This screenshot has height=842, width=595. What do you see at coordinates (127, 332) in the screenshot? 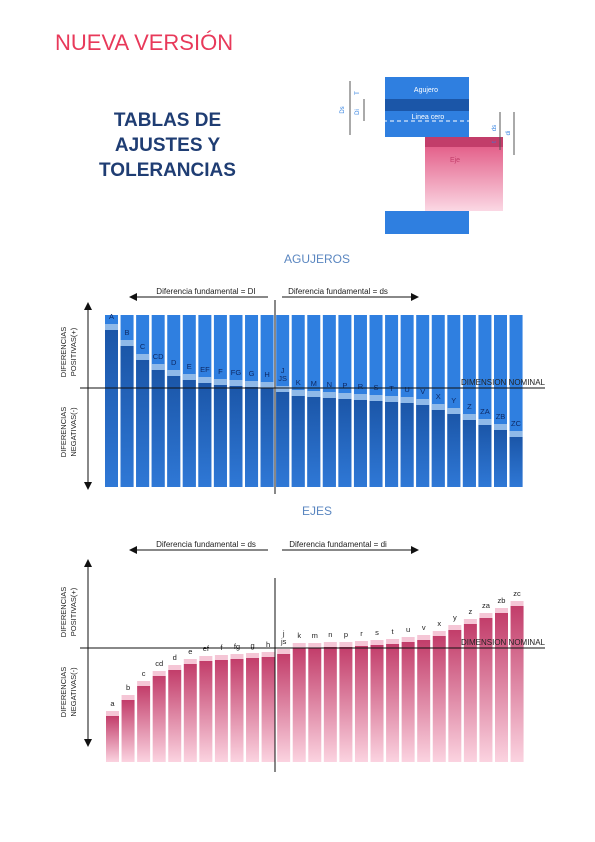
I see `position-label: B` at bounding box center [127, 332].